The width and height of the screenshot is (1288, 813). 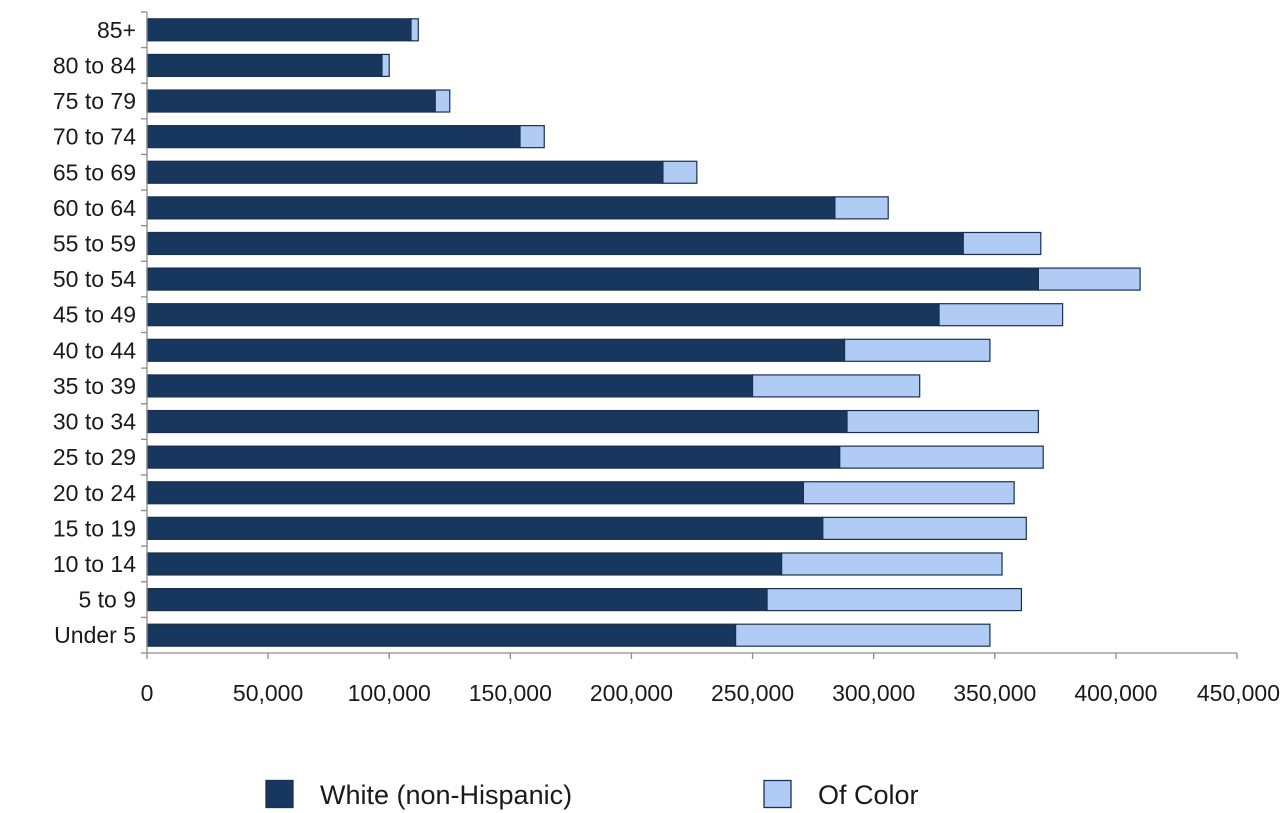 I want to click on y-tick-label-under-5: Under 5, so click(x=95, y=635).